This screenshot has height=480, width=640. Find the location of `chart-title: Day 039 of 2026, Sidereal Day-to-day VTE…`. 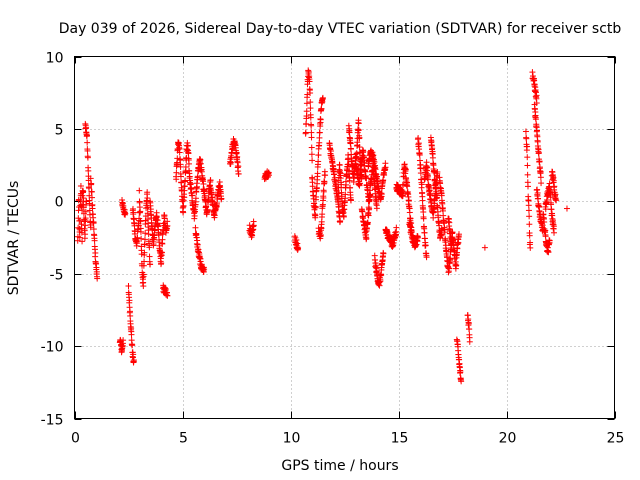

chart-title: Day 039 of 2026, Sidereal Day-to-day VTE… is located at coordinates (340, 29).